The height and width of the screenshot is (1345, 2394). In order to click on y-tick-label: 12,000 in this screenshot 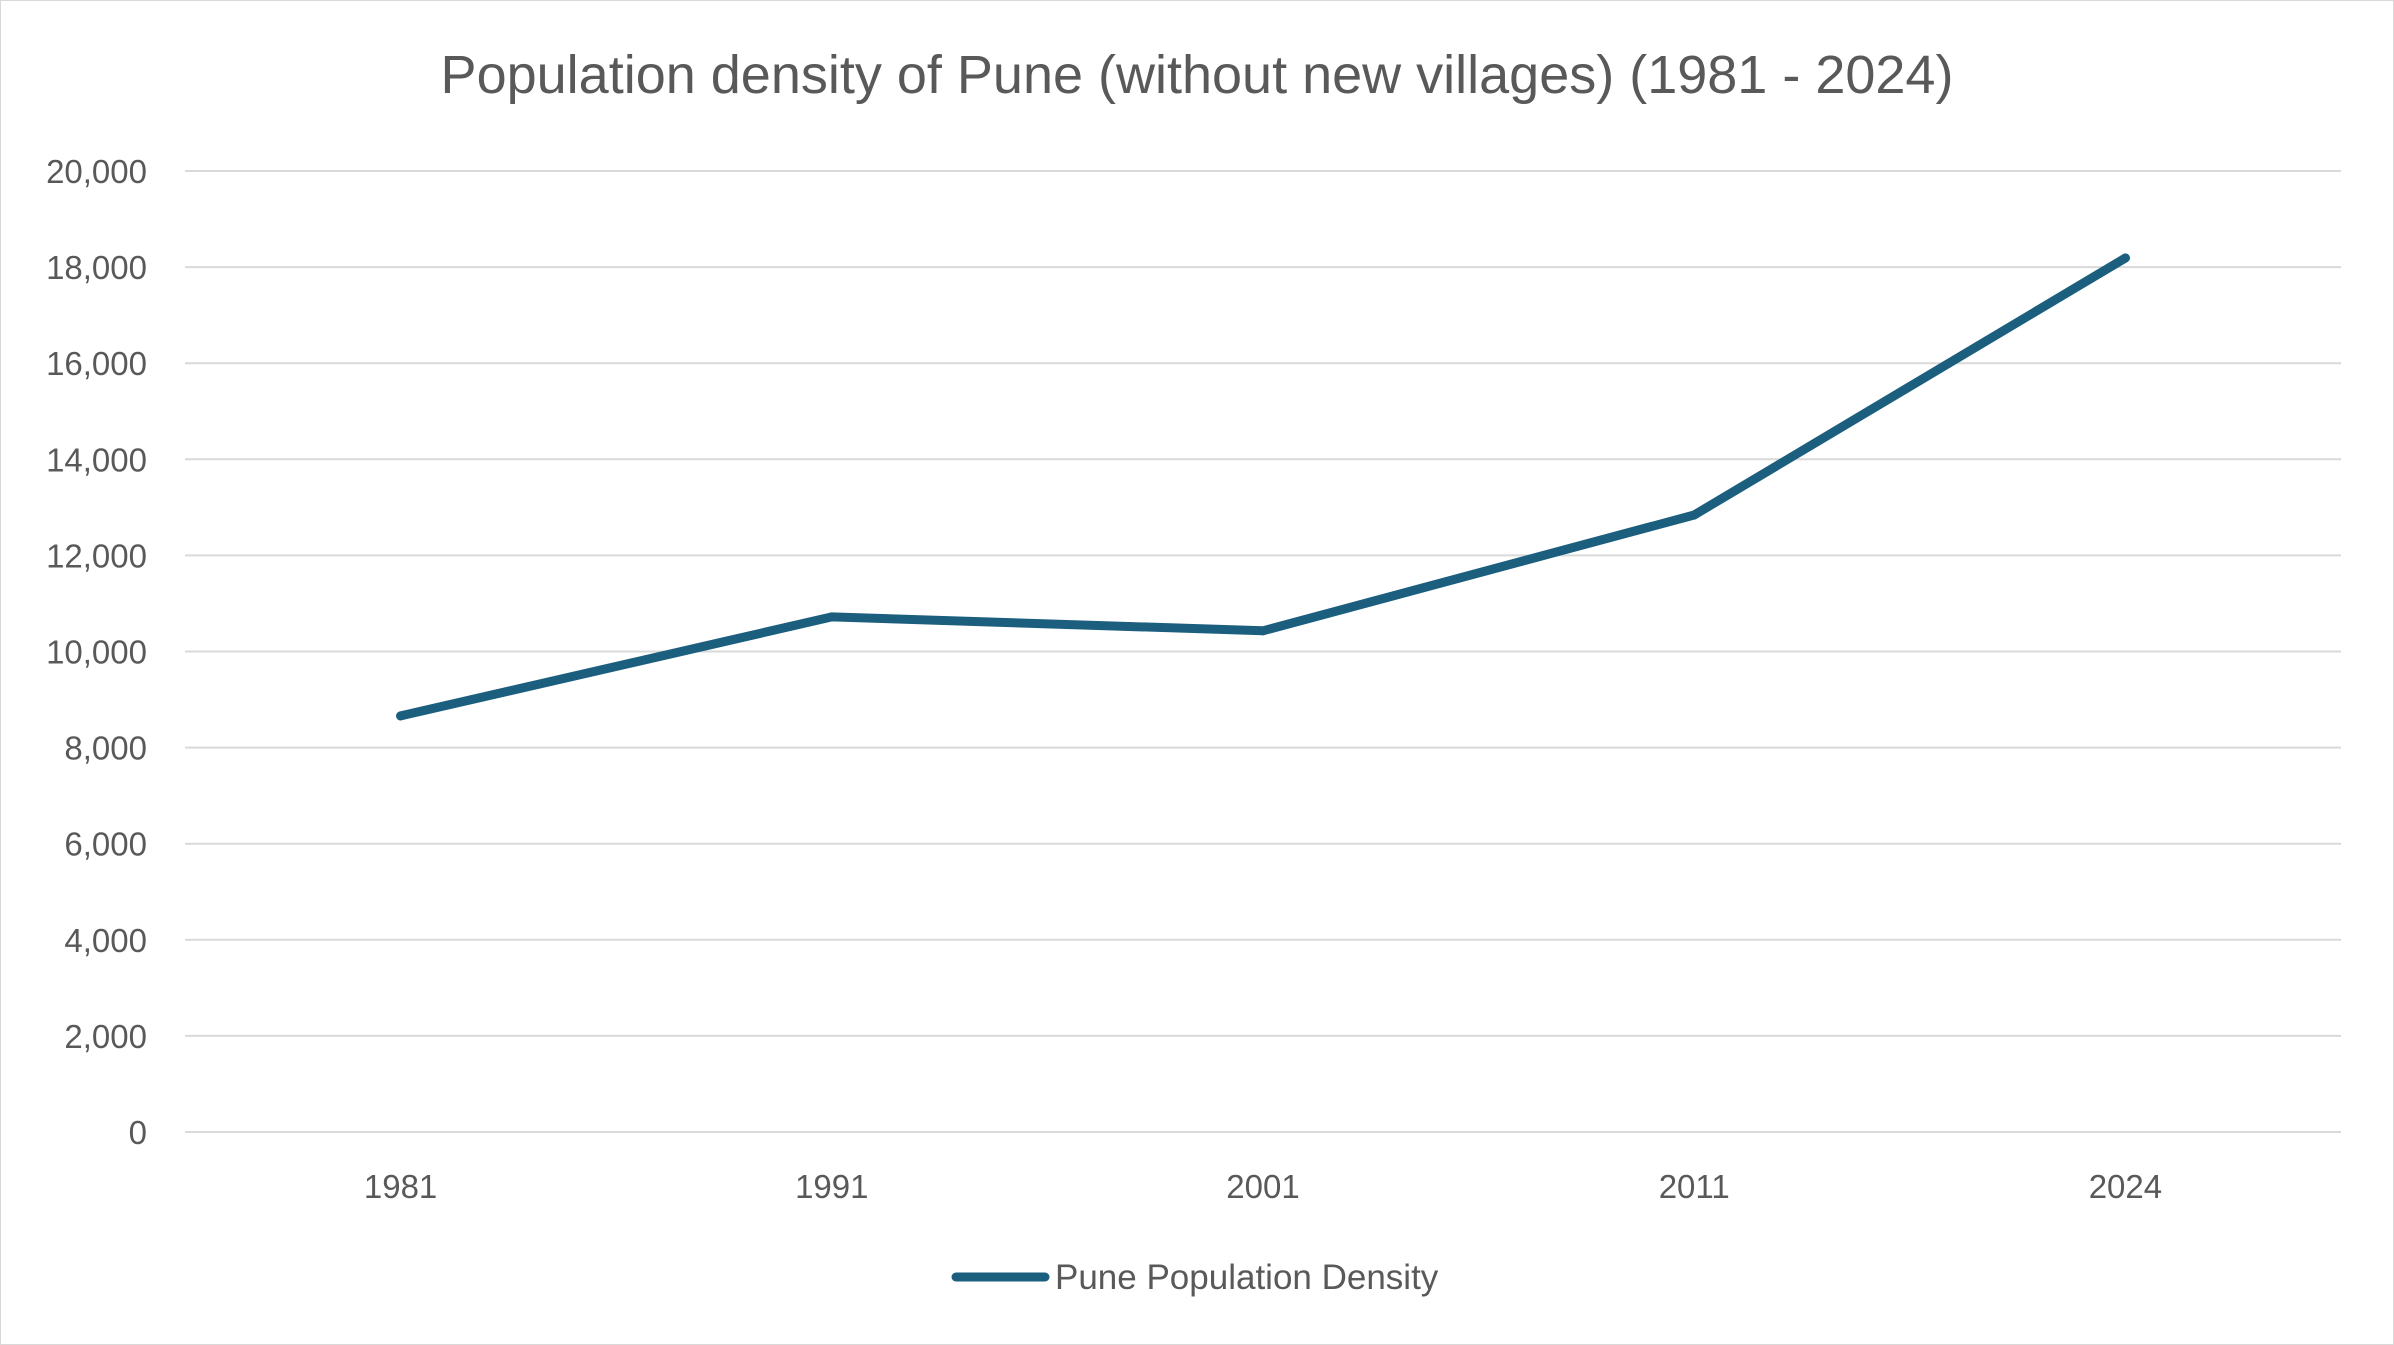, I will do `click(96, 555)`.